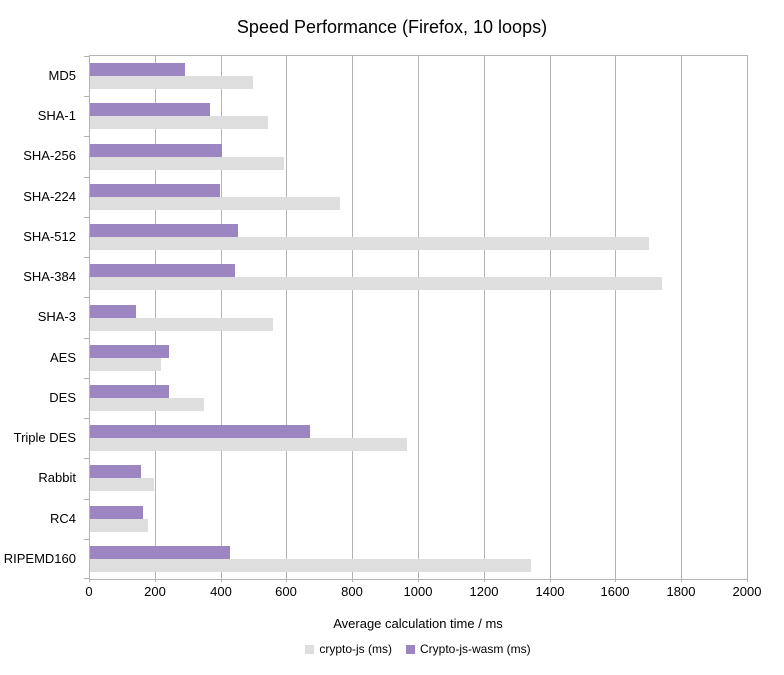 The width and height of the screenshot is (784, 675). What do you see at coordinates (550, 591) in the screenshot?
I see `x-ticklabel: 1400` at bounding box center [550, 591].